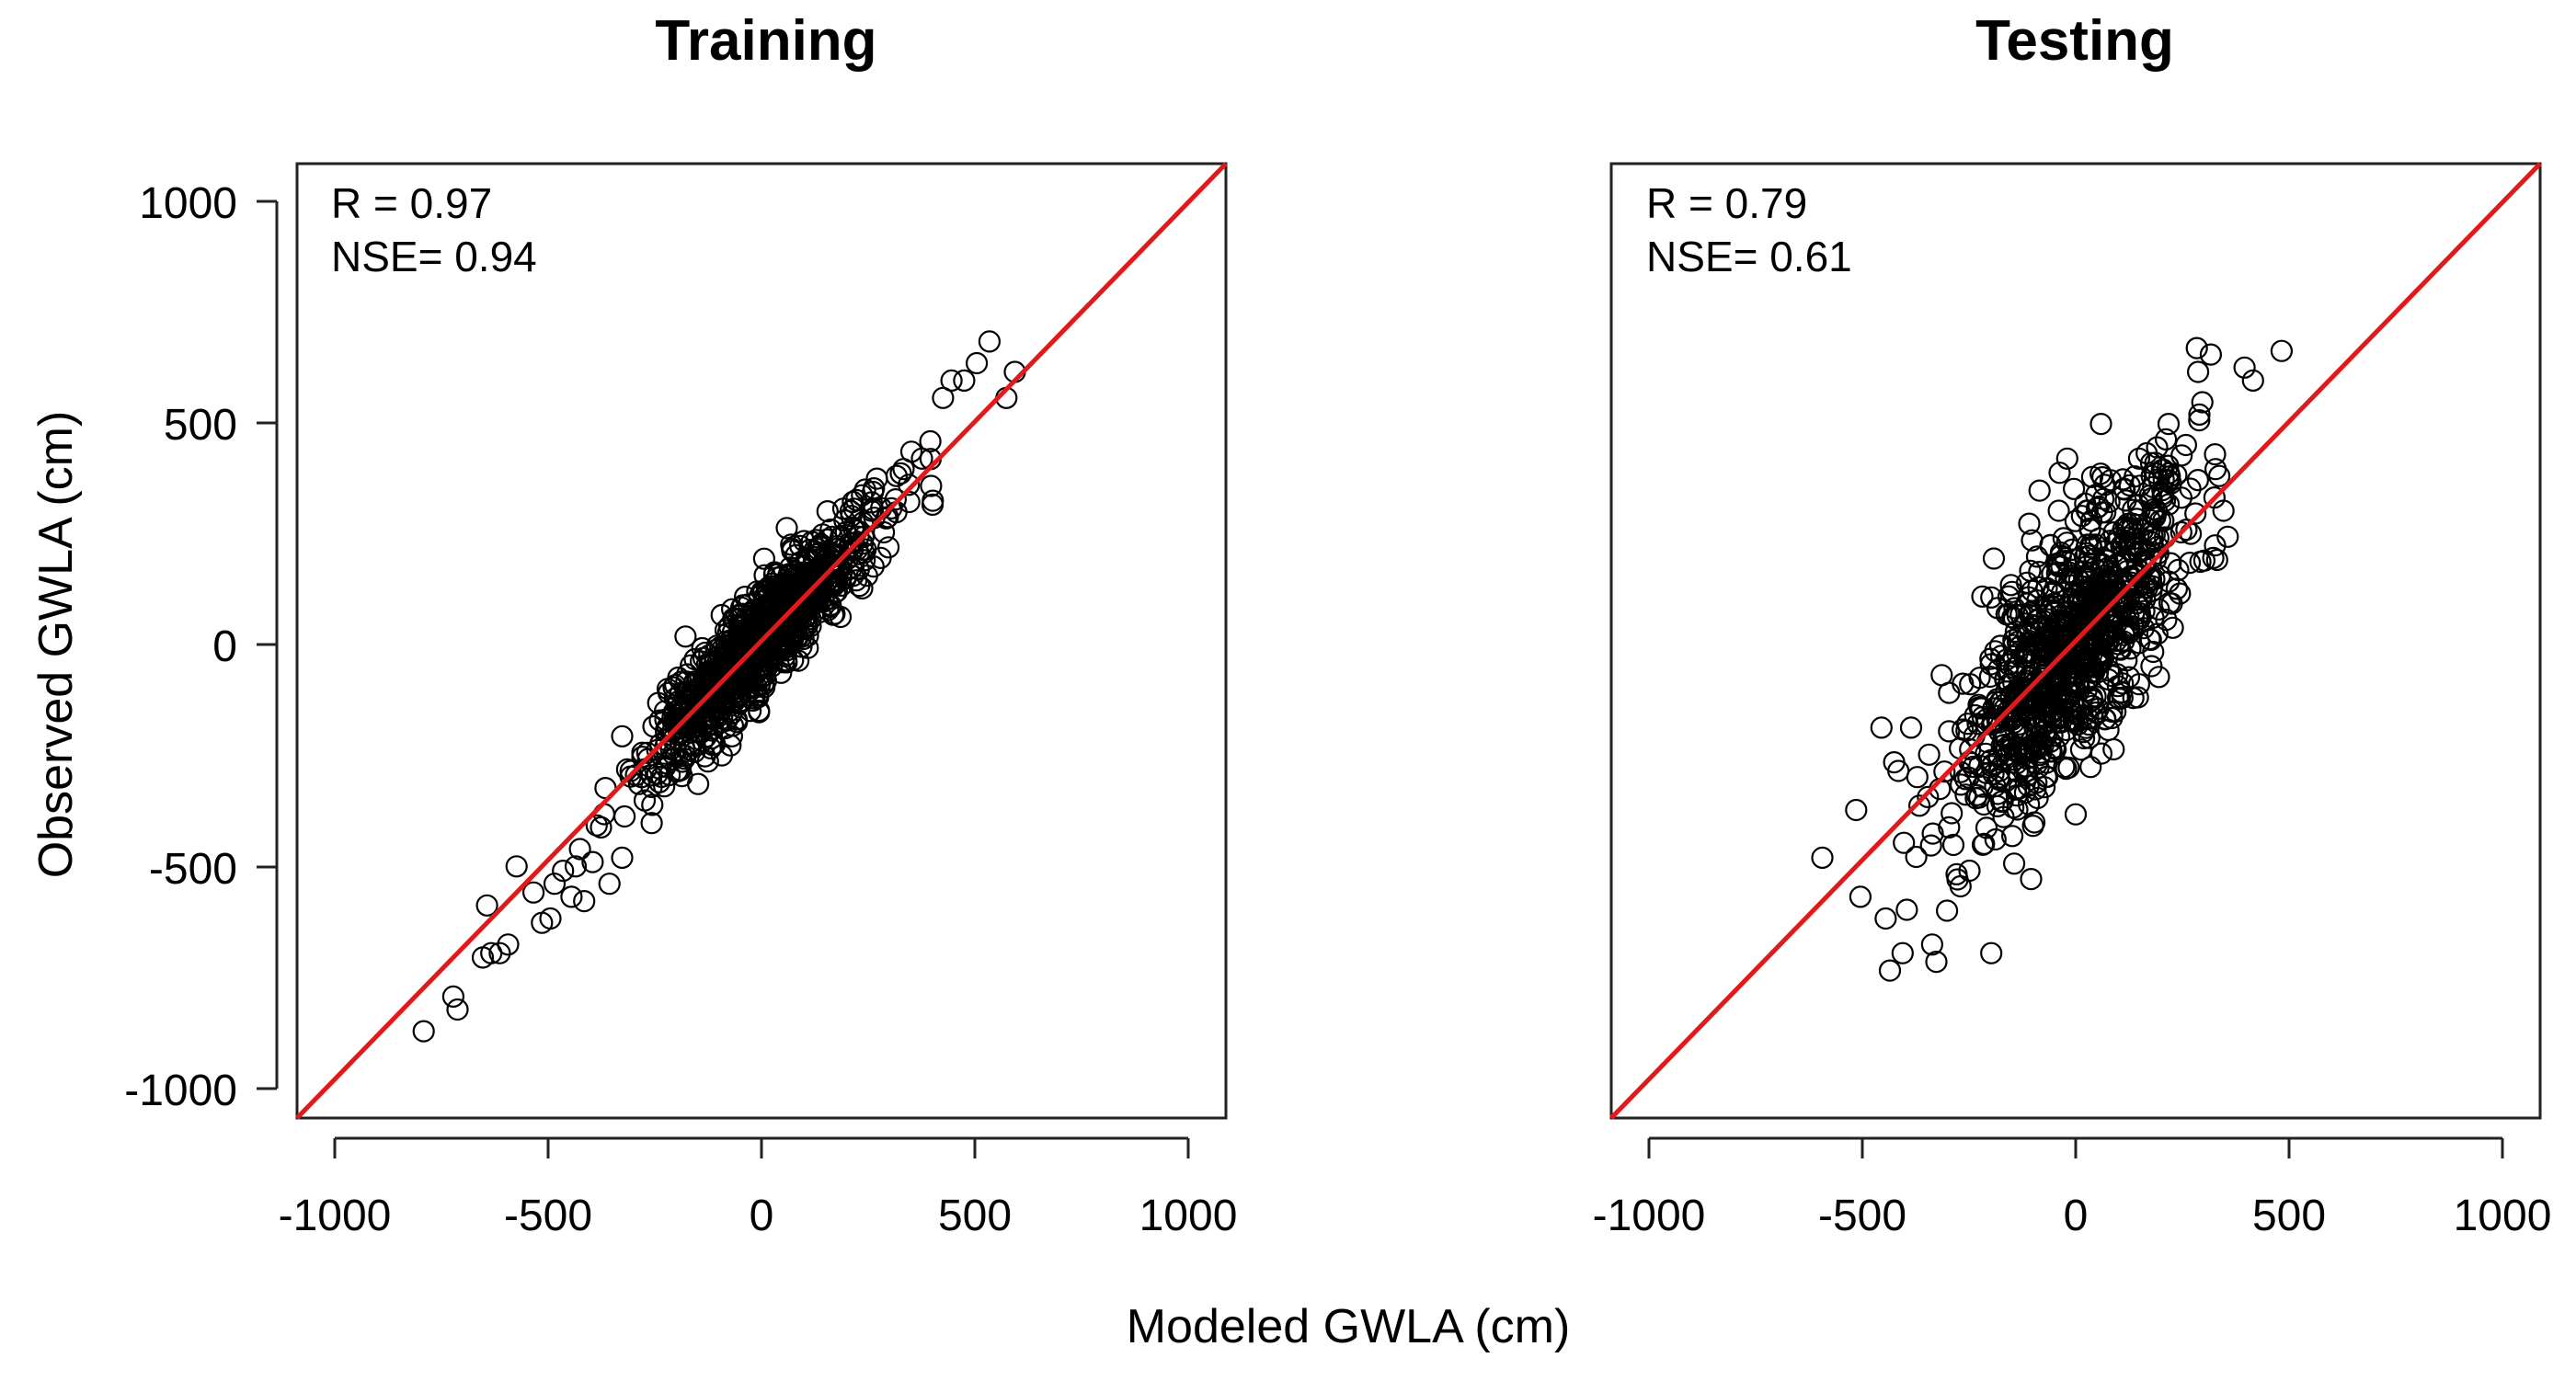 Image resolution: width=2576 pixels, height=1392 pixels. I want to click on training-y-tick-label: 0, so click(224, 646).